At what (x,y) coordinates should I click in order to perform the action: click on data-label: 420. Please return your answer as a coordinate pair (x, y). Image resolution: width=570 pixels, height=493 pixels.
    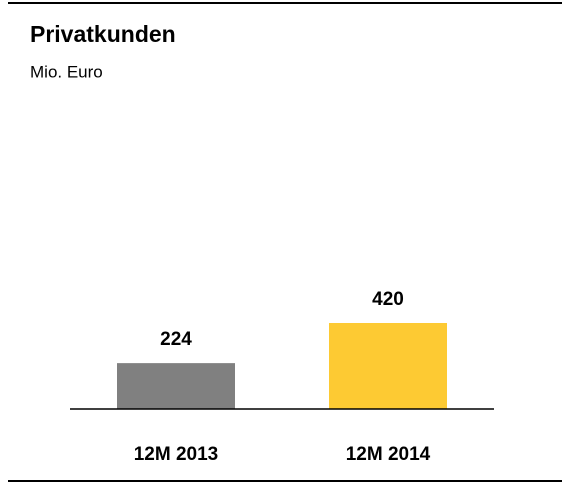
    Looking at the image, I should click on (388, 299).